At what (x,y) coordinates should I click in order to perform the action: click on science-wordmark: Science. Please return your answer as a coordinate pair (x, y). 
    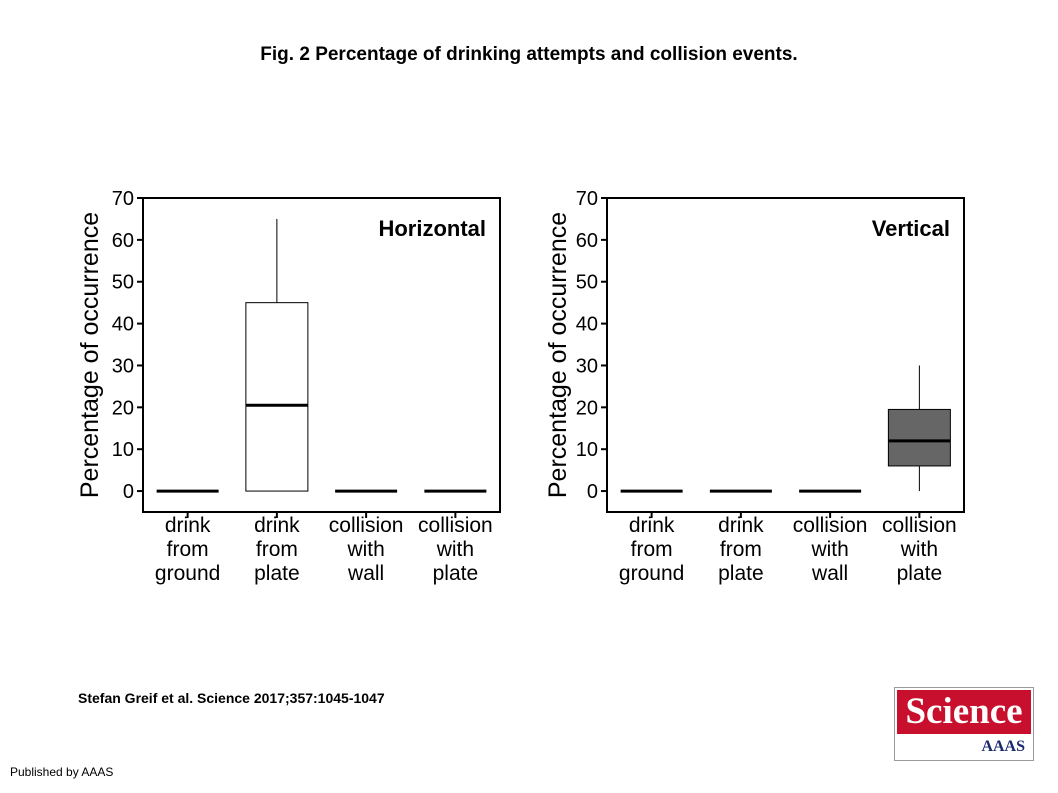
    Looking at the image, I should click on (964, 712).